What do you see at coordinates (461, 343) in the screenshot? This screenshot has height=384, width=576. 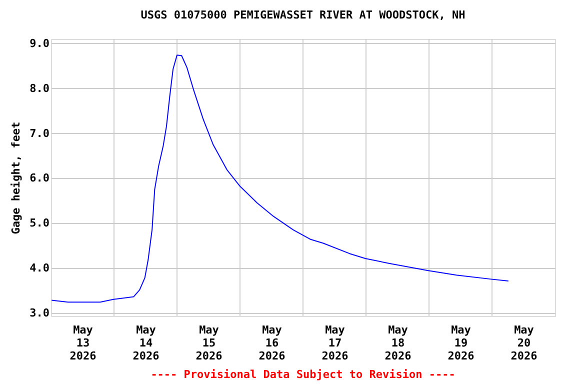 I see `x-tick-label: May 19 2026` at bounding box center [461, 343].